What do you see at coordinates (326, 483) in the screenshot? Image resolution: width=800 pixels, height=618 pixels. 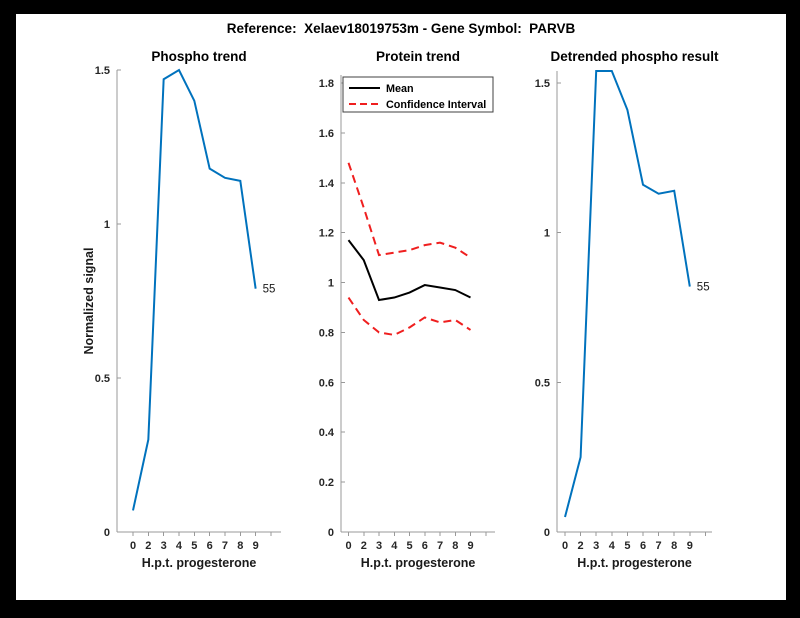 I see `y-tick-label: 0.2` at bounding box center [326, 483].